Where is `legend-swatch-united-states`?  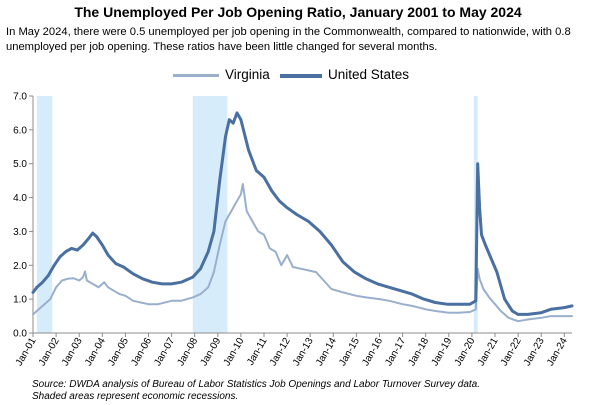
legend-swatch-united-states is located at coordinates (301, 76).